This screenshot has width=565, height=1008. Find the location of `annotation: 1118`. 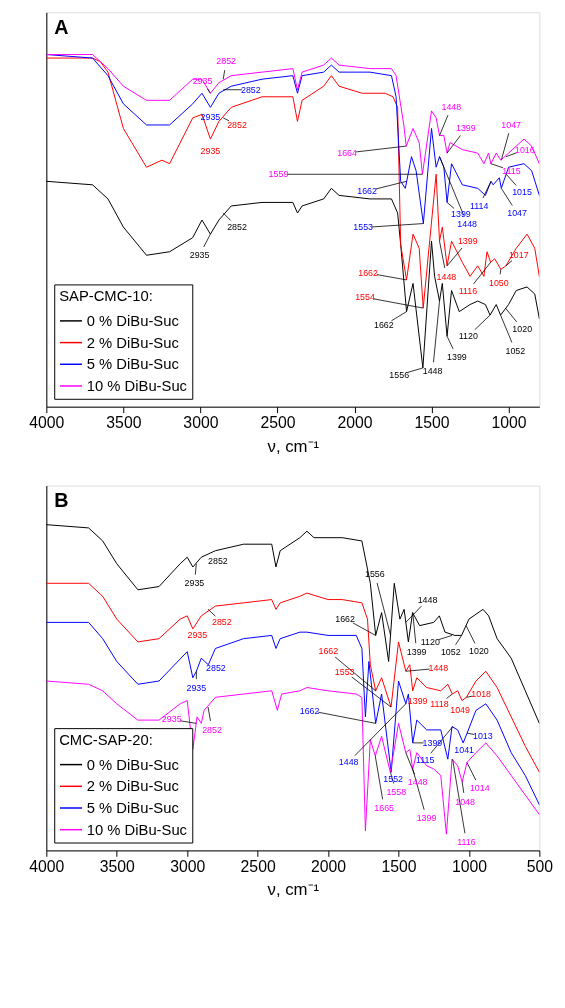

annotation: 1118 is located at coordinates (439, 703).